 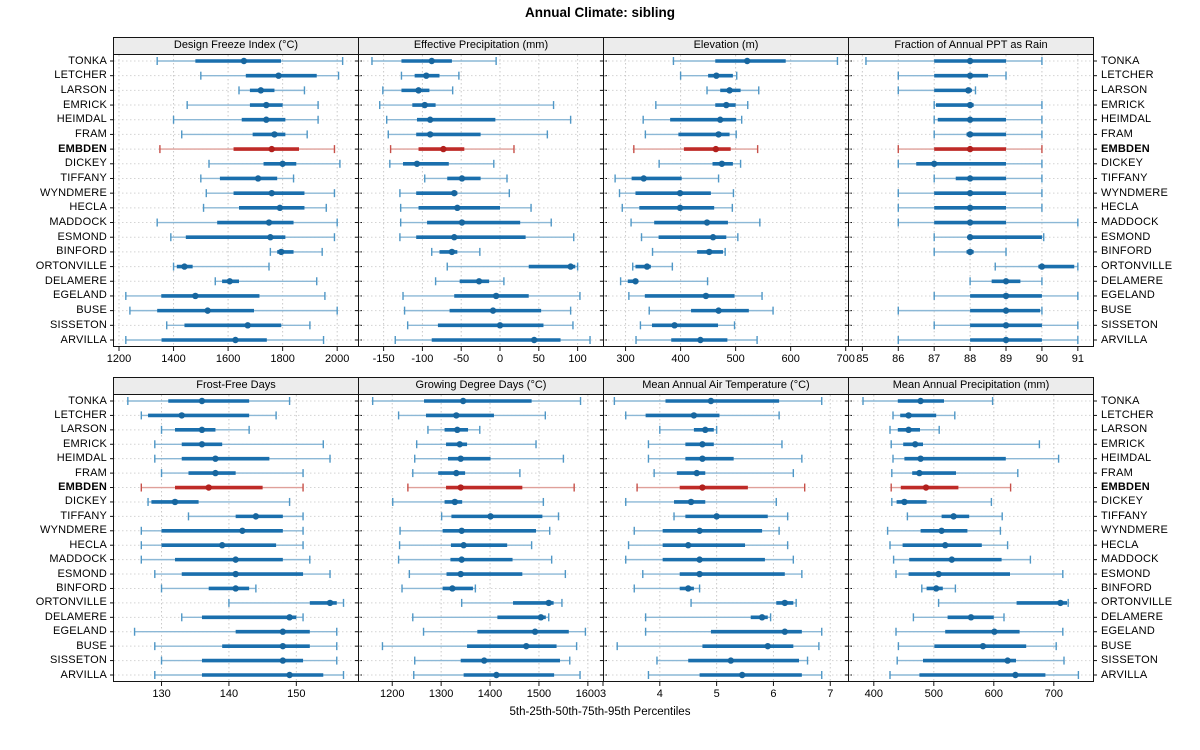 I want to click on svg-text: 85, so click(x=862, y=359).